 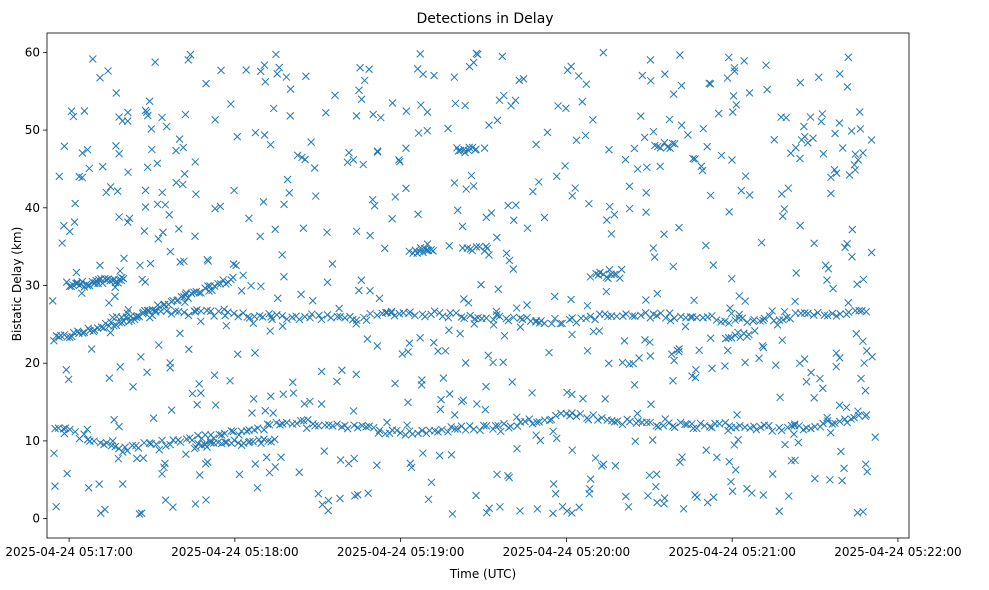 I want to click on y-axis: 0 10 20 30 40 50 60, so click(x=36, y=285).